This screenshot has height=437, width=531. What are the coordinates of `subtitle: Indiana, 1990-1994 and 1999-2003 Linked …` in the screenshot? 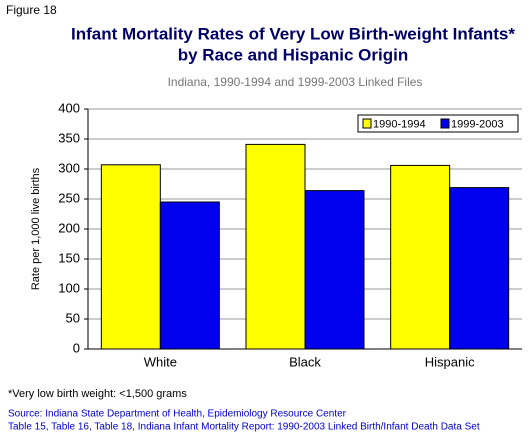 It's located at (295, 82).